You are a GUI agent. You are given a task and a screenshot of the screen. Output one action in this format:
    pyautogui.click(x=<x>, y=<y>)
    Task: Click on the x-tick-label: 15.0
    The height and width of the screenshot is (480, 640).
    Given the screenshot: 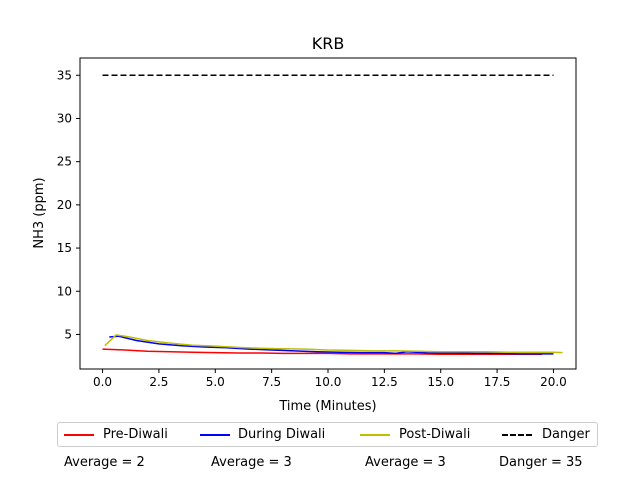 What is the action you would take?
    pyautogui.click(x=440, y=382)
    